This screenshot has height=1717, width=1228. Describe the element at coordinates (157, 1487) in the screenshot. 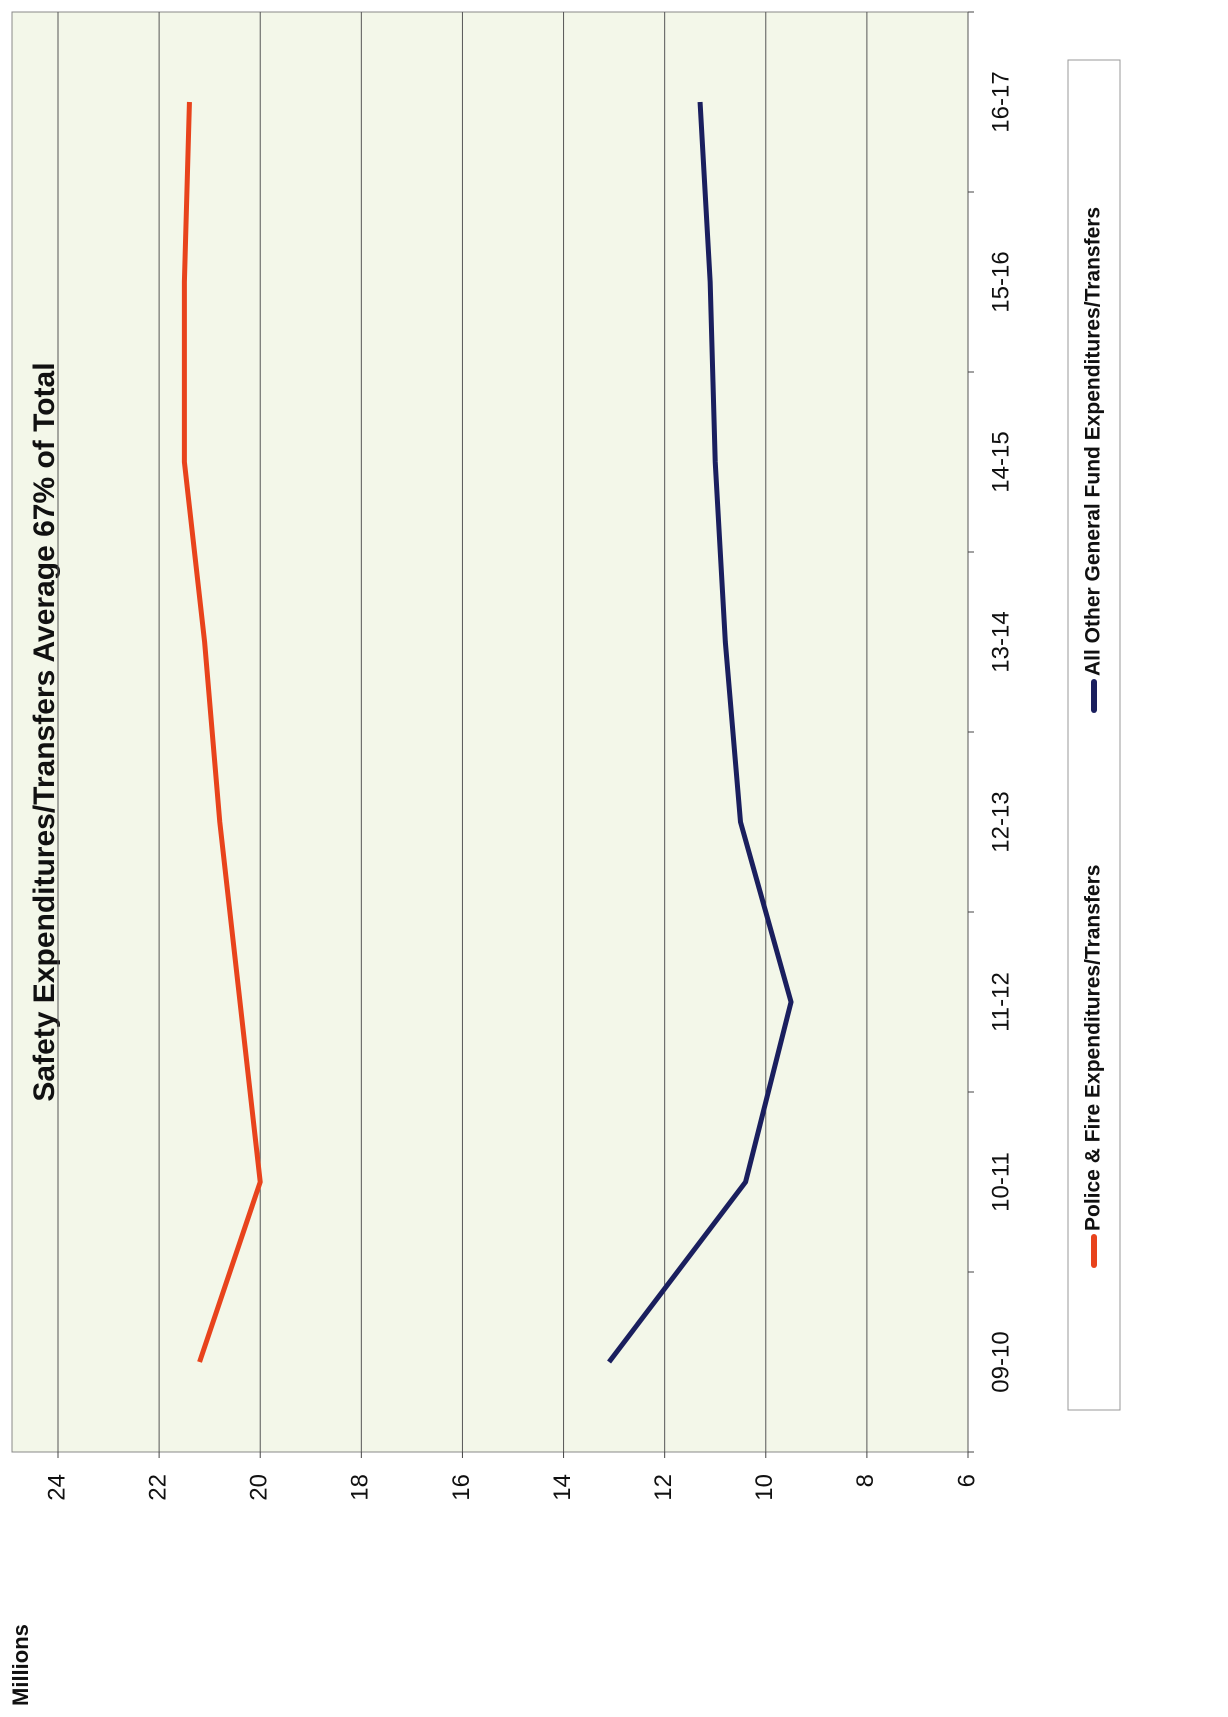

I see `y-tick-label: 22` at that location.